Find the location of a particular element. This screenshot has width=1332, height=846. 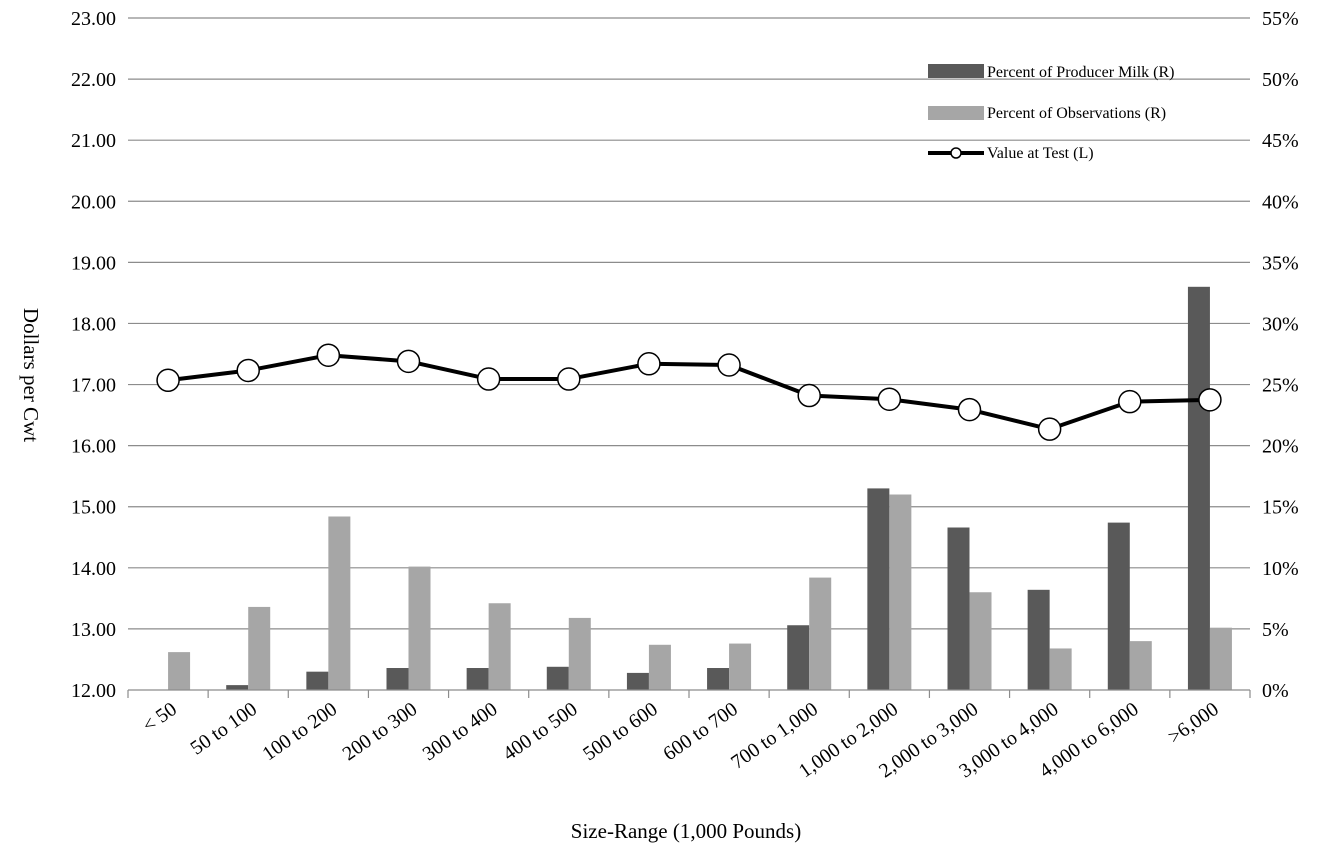

y-axis-title: Dollars per Cwt is located at coordinates (31, 375).